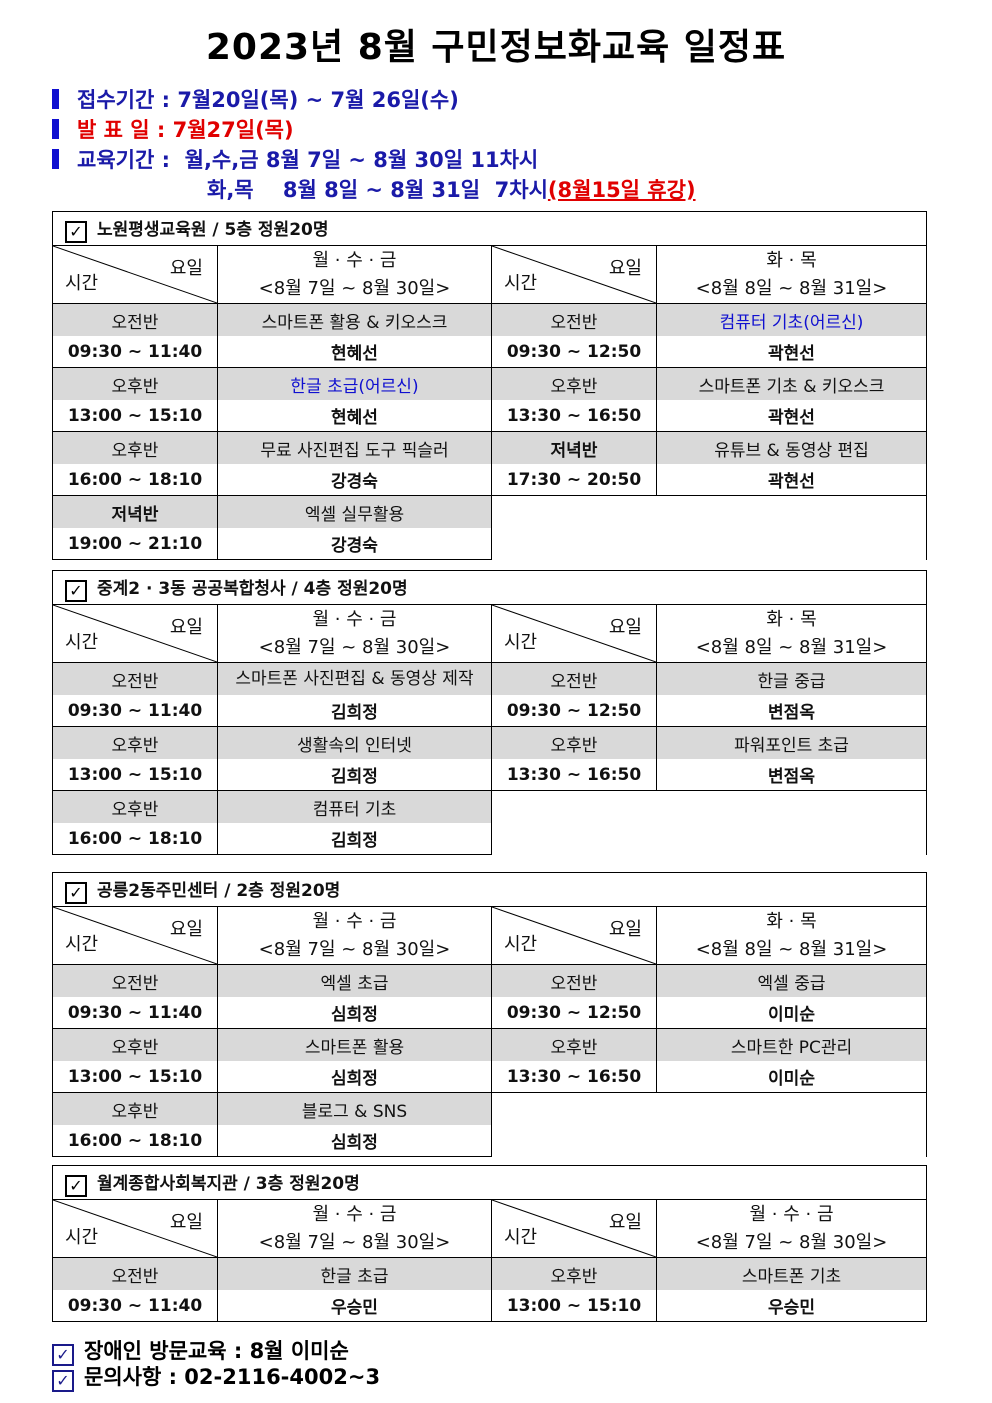  I want to click on class-row: 오후반 무료 사진편집 도구 픽슬러 저녁반 유튜브 & 동영상 편집, so click(489, 447).